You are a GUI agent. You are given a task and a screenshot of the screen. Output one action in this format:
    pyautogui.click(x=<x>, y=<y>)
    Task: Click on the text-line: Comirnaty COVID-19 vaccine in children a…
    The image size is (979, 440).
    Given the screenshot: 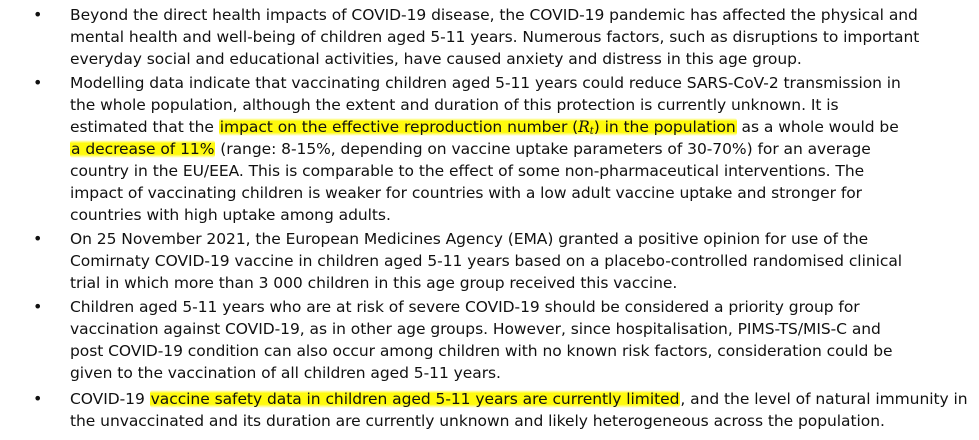 What is the action you would take?
    pyautogui.click(x=486, y=261)
    